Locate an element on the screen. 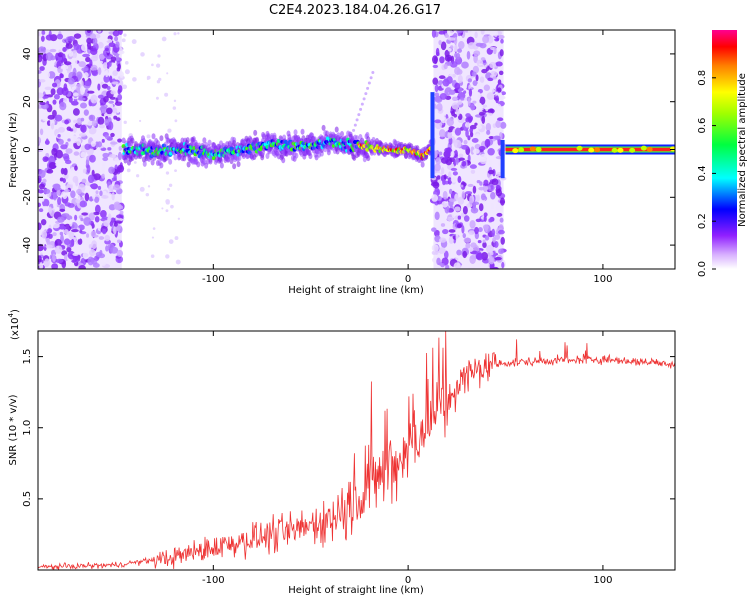  steady-signal-blob is located at coordinates (614, 150).